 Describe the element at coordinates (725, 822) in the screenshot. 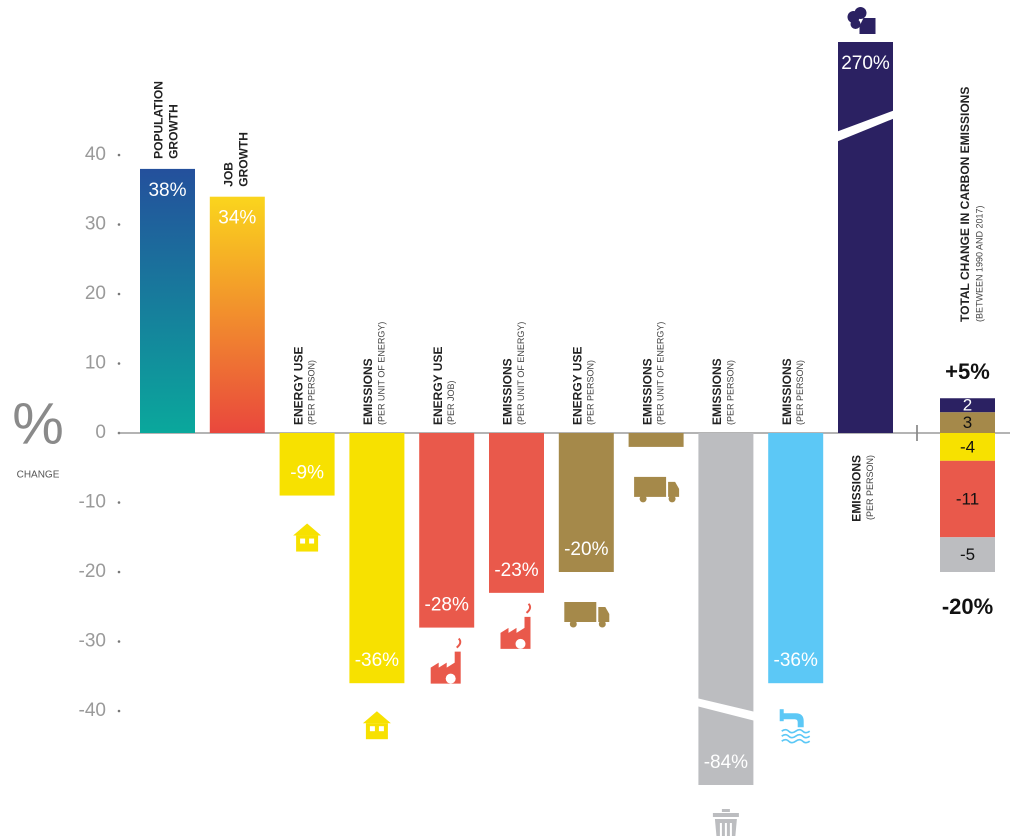

I see `icon-trash` at that location.